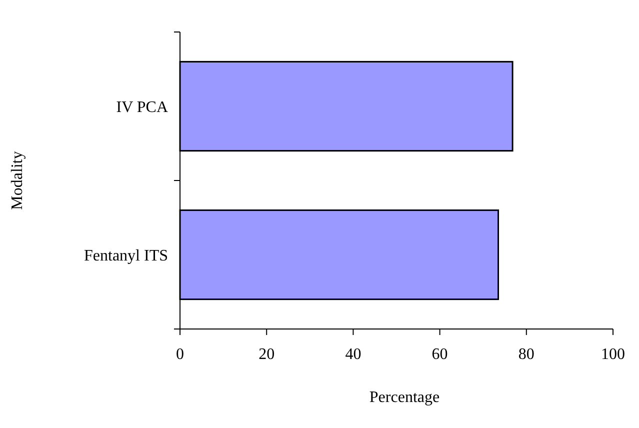 This screenshot has width=639, height=428. Describe the element at coordinates (526, 354) in the screenshot. I see `x-tick-label: 80` at that location.